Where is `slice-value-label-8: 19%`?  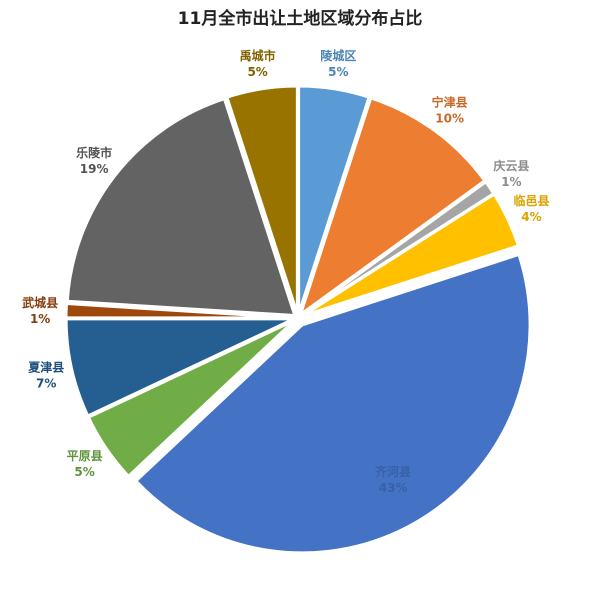 slice-value-label-8: 19% is located at coordinates (94, 169).